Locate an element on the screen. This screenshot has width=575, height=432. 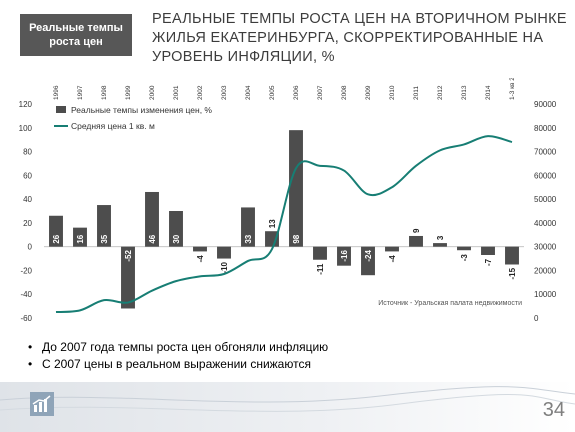
x-category-label: 2014 is located at coordinates (488, 92).